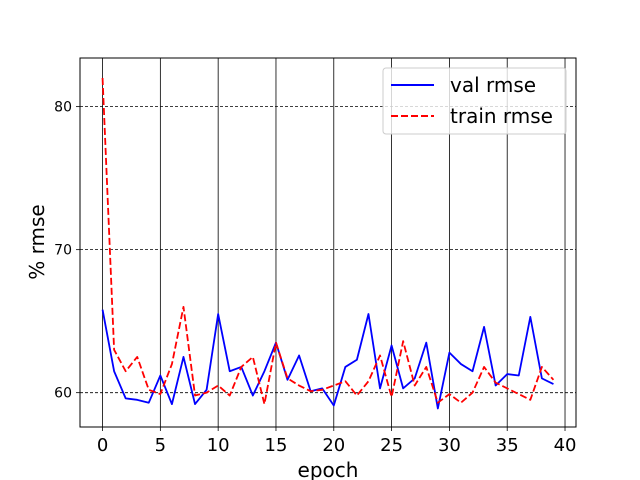  Describe the element at coordinates (333, 445) in the screenshot. I see `x-tick-label: 20` at that location.